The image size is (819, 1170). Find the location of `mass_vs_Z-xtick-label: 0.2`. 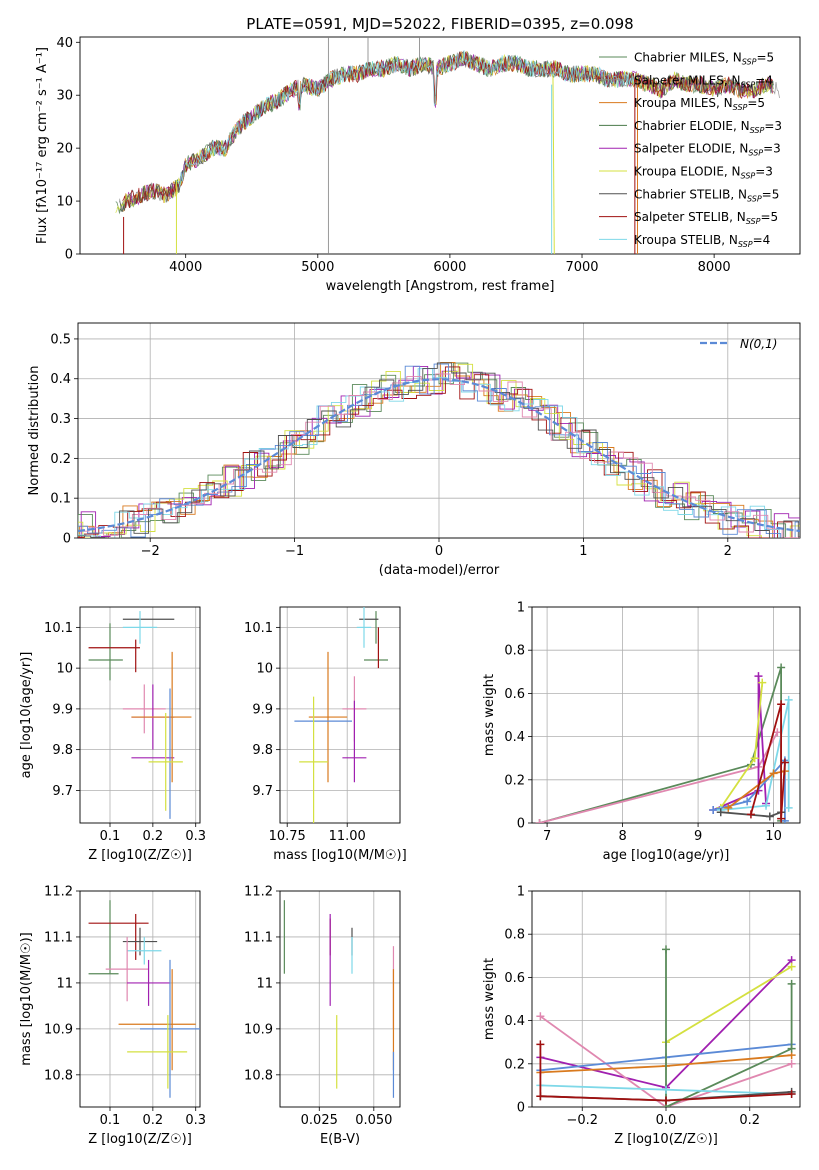

mass_vs_Z-xtick-label: 0.2 is located at coordinates (153, 1120).